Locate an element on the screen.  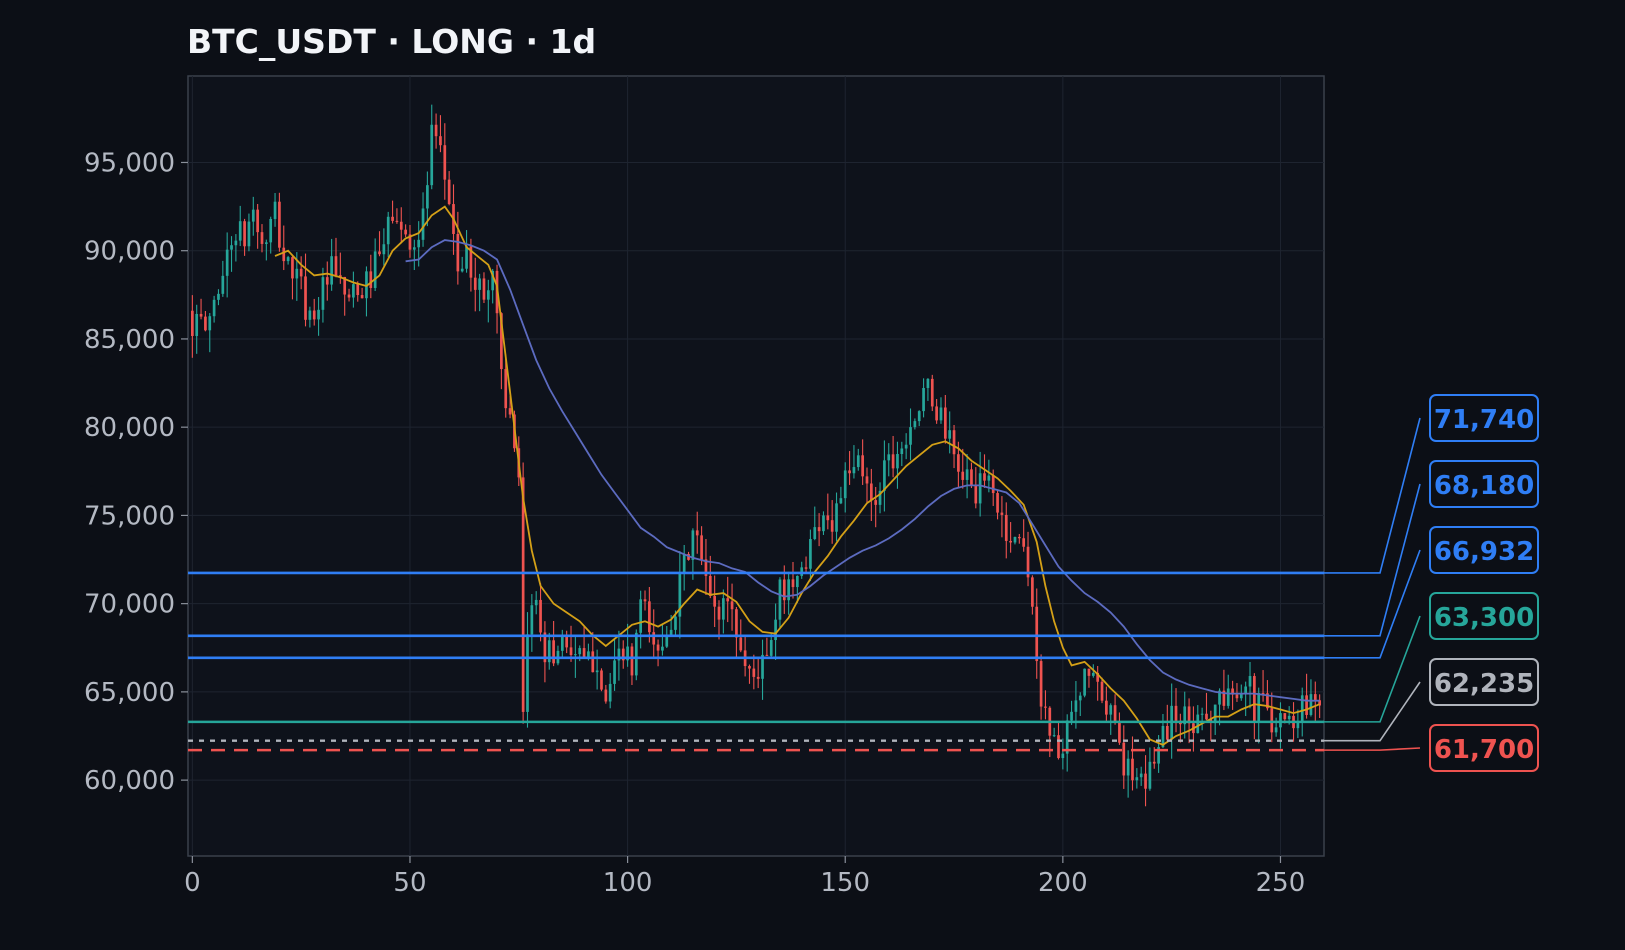
x-tick-label: 100 is located at coordinates (628, 883).